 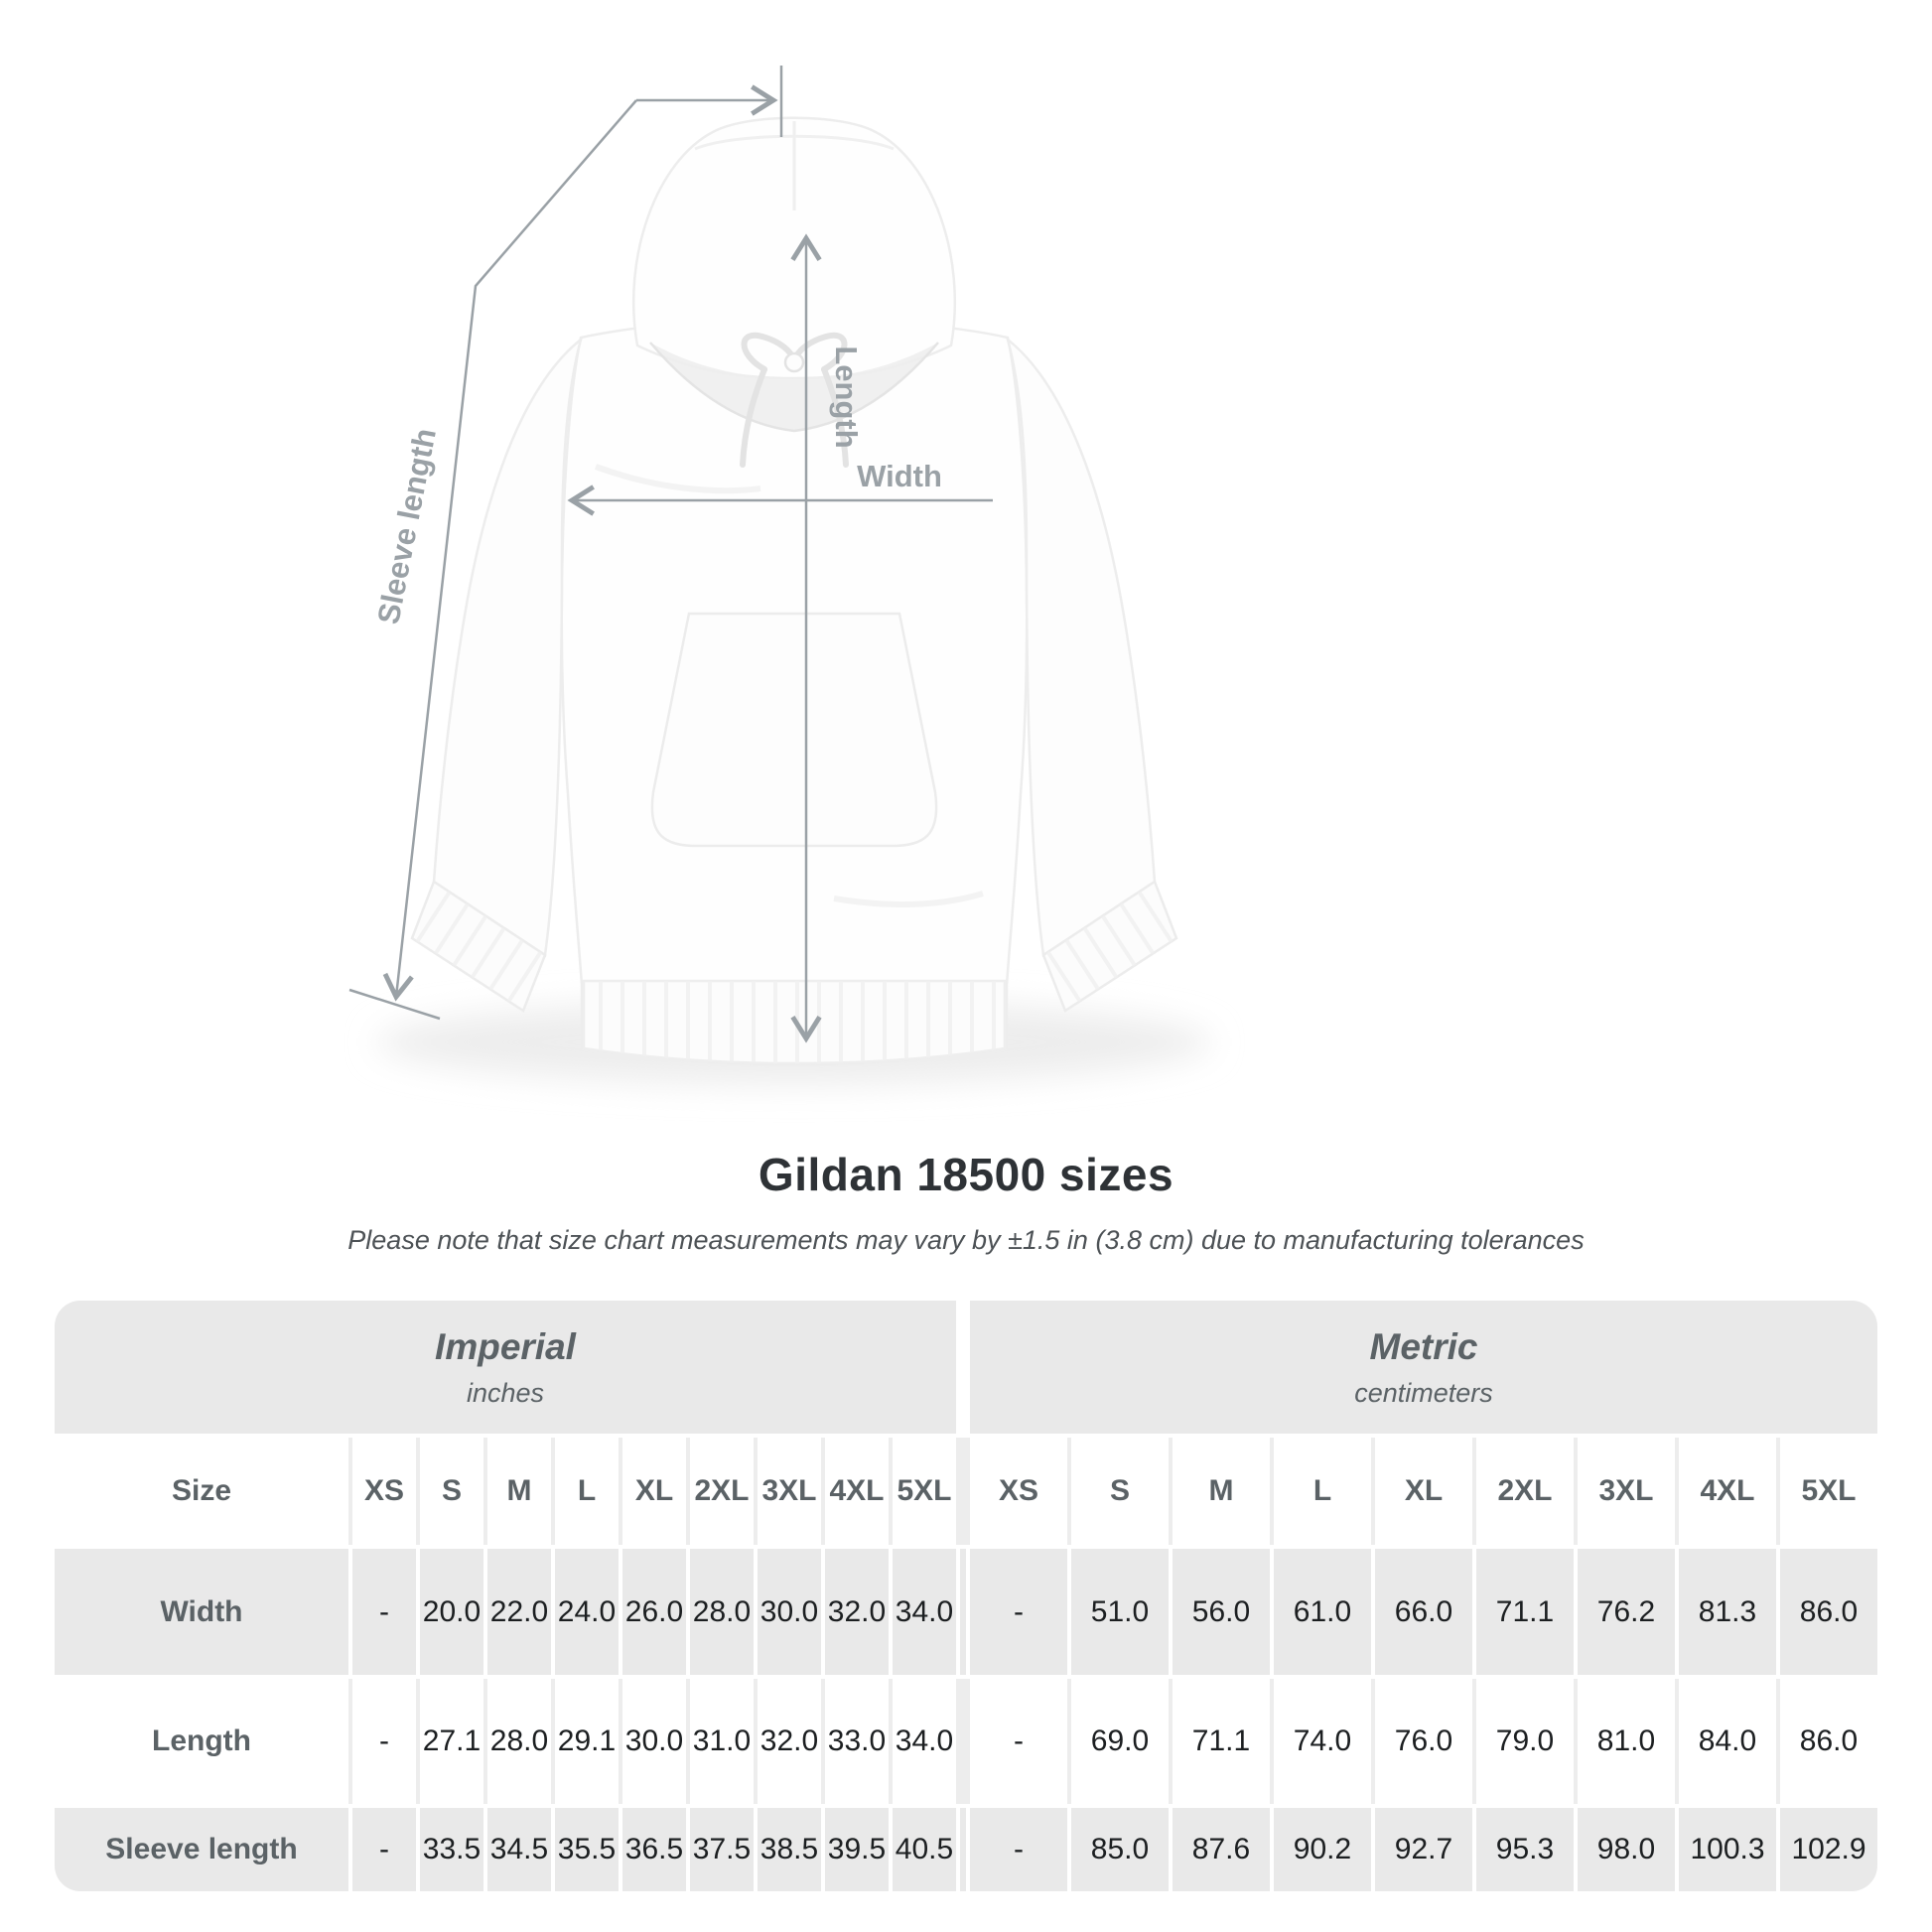 What do you see at coordinates (1424, 1741) in the screenshot?
I see `value-cell: 76.0` at bounding box center [1424, 1741].